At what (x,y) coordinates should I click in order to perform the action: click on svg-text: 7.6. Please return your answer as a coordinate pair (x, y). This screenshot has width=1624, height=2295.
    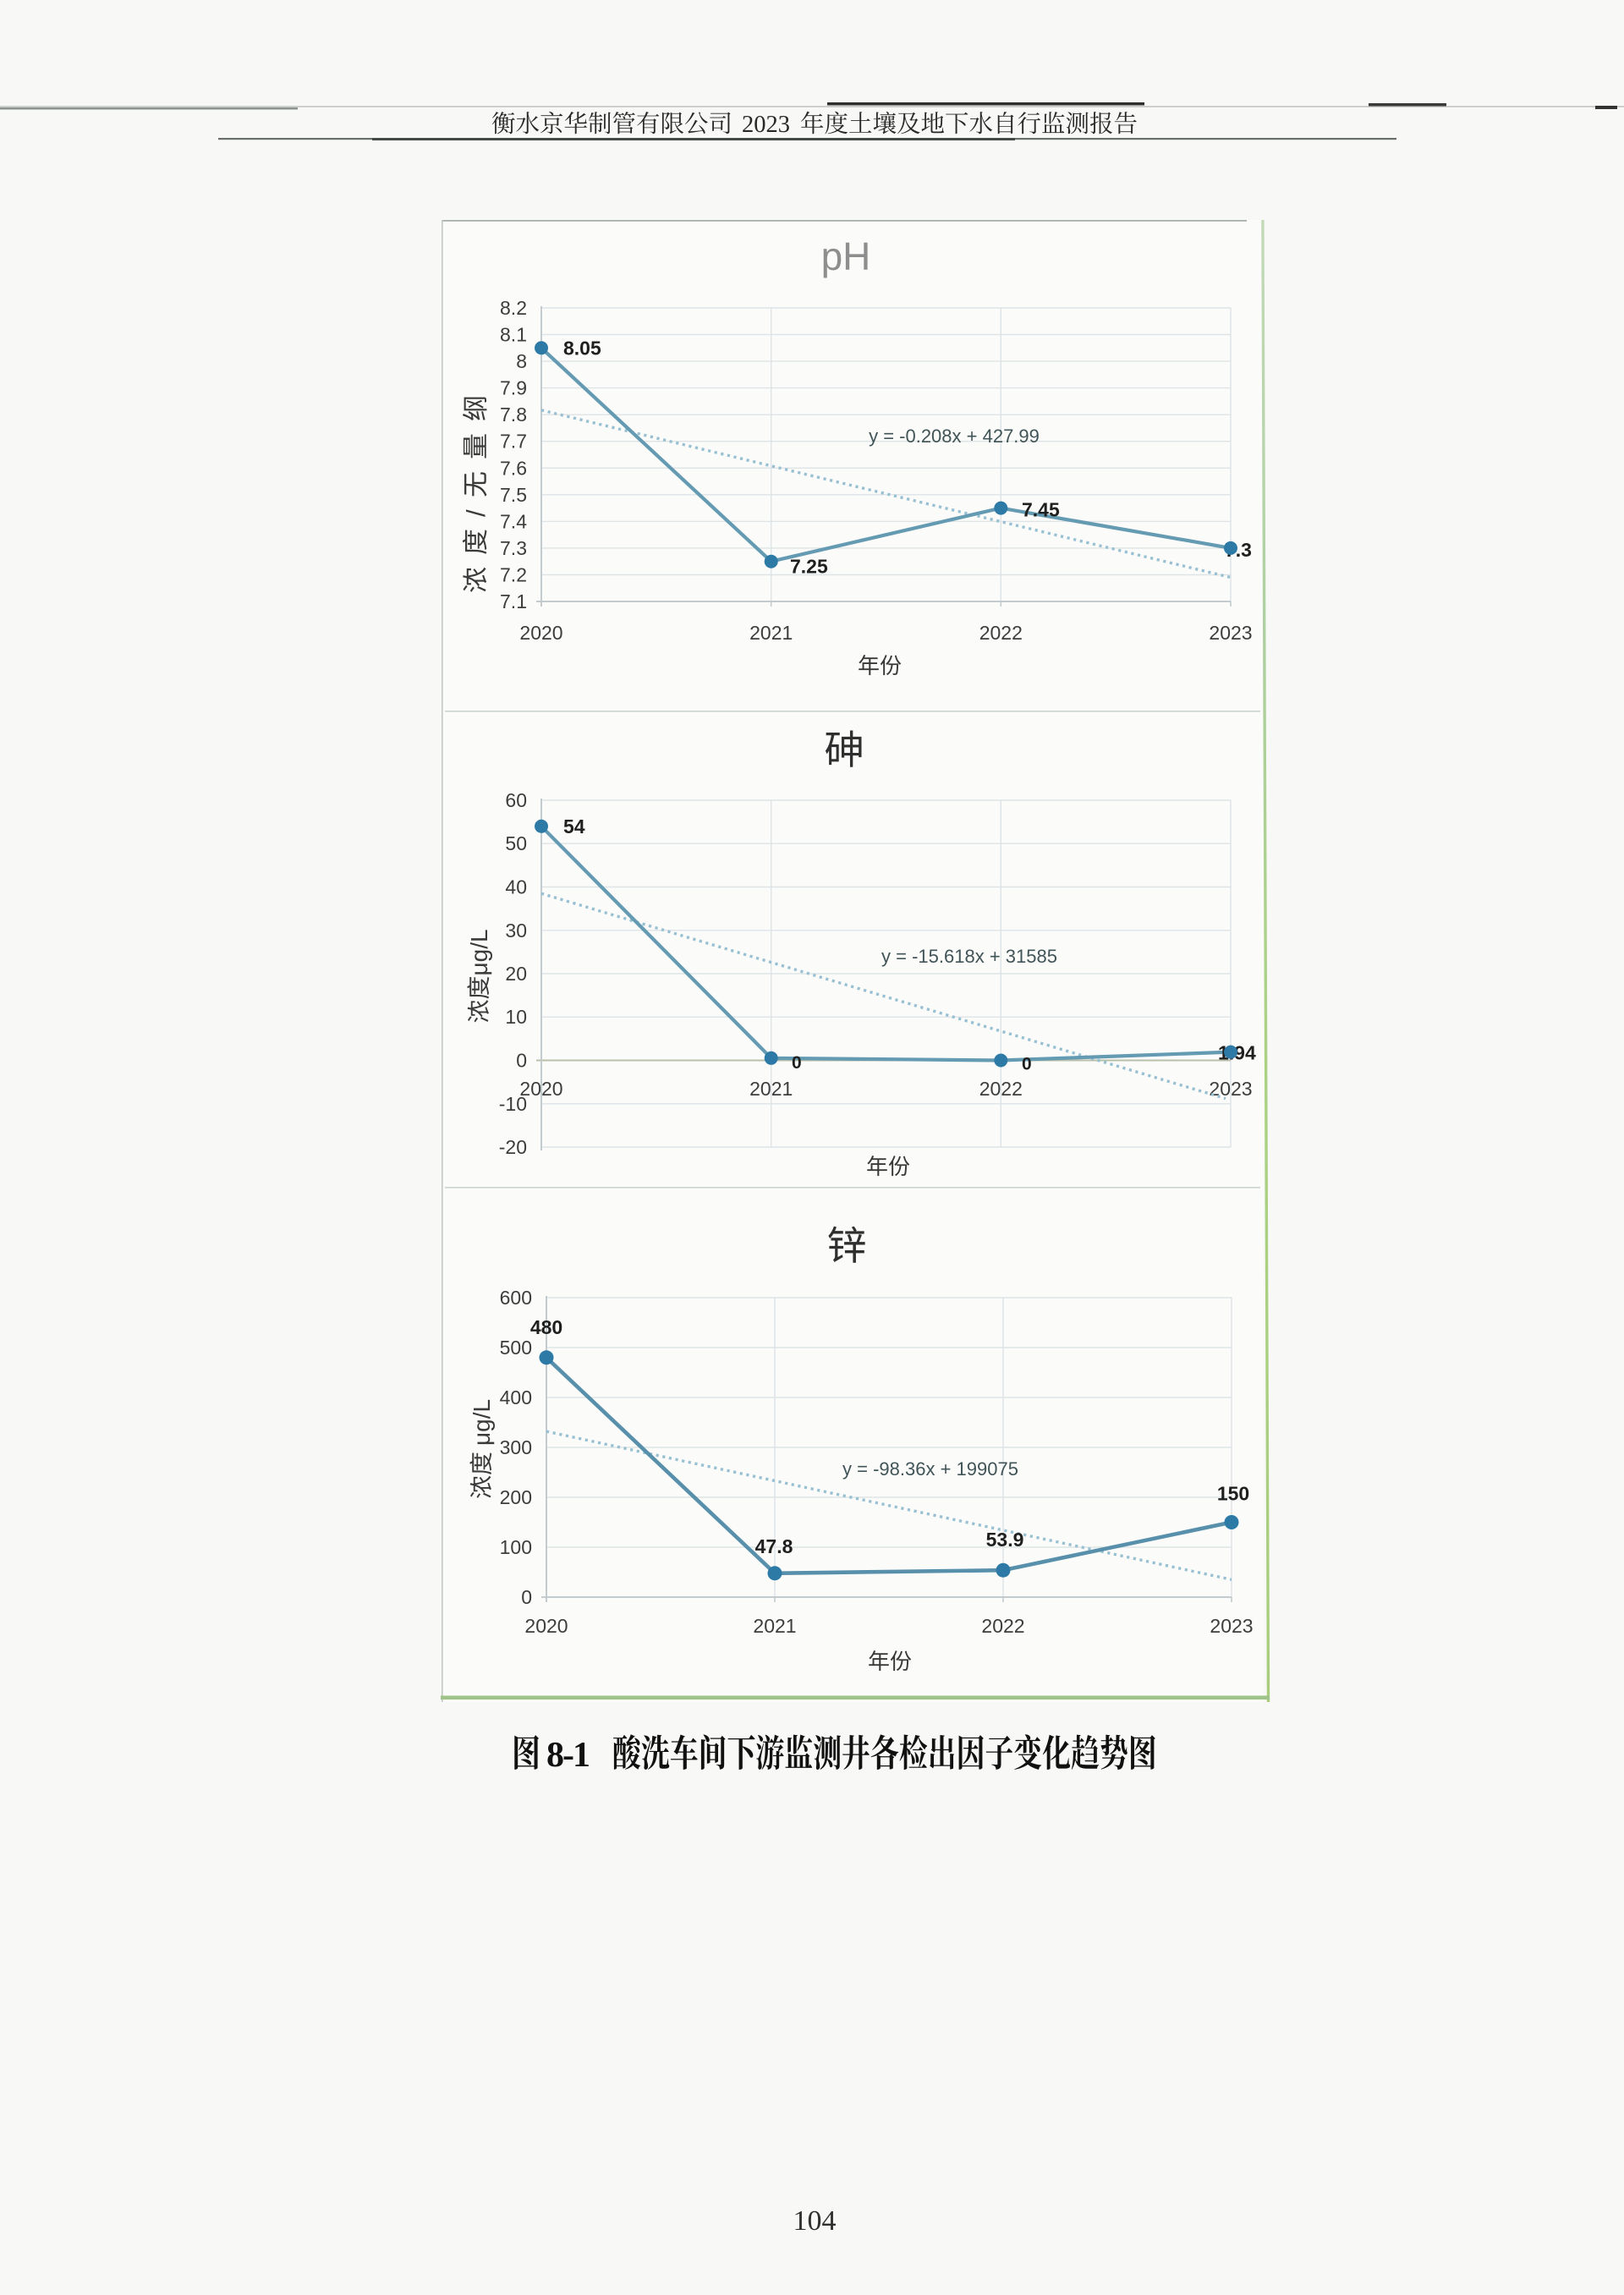
    Looking at the image, I should click on (513, 468).